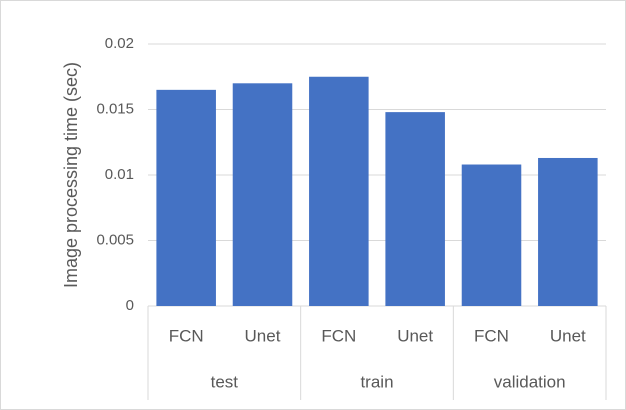  I want to click on y-tick-label: 0.015, so click(115, 108).